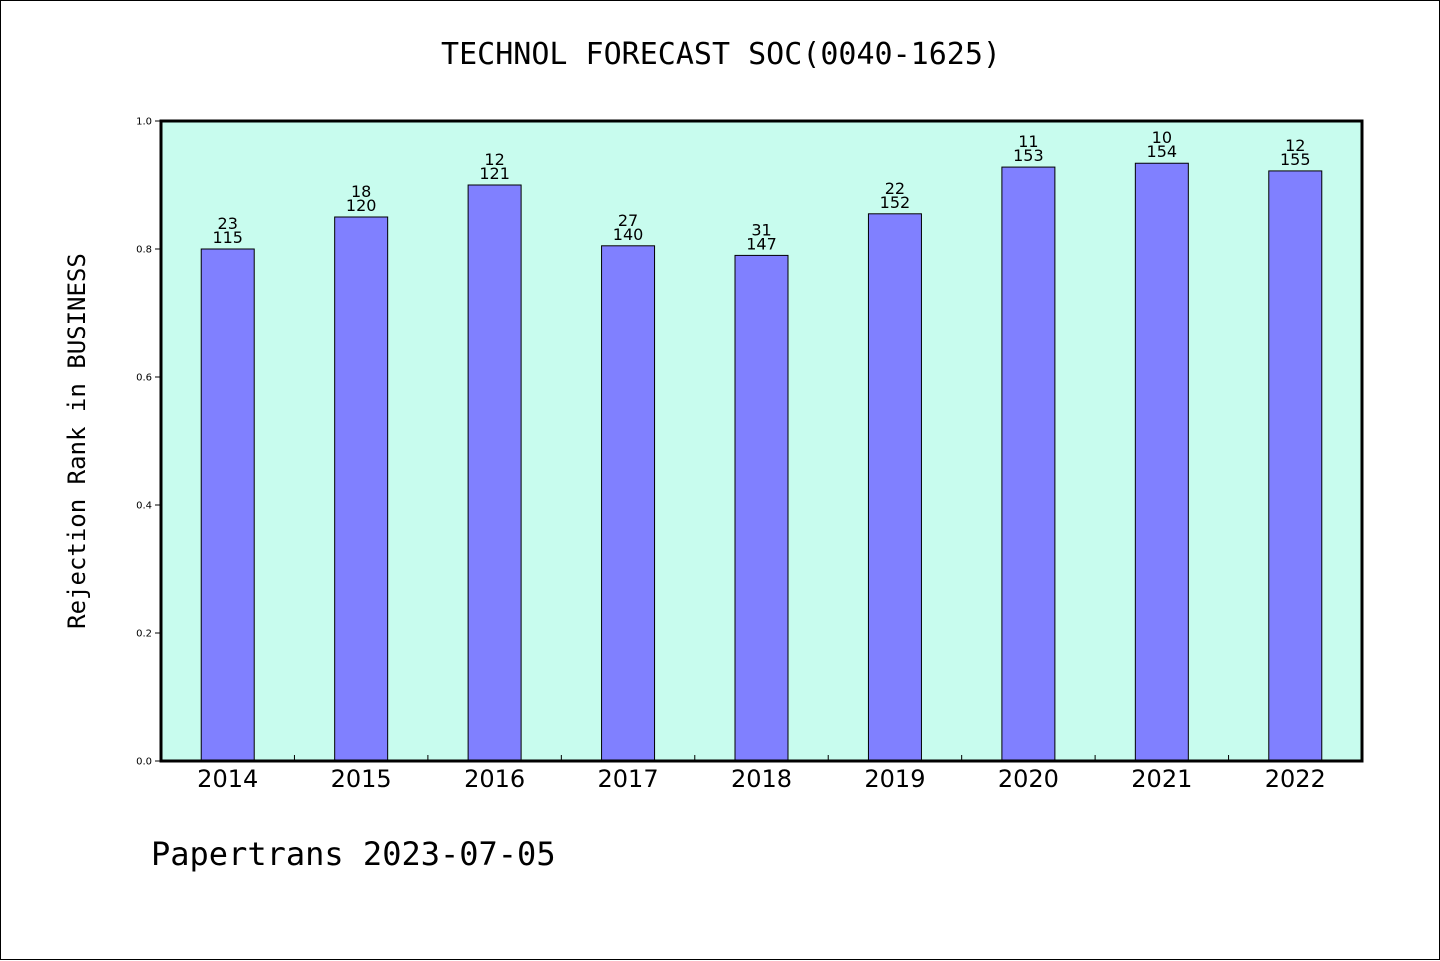 This screenshot has height=961, width=1440. What do you see at coordinates (361, 205) in the screenshot?
I see `data-label-bottom-2015: 120` at bounding box center [361, 205].